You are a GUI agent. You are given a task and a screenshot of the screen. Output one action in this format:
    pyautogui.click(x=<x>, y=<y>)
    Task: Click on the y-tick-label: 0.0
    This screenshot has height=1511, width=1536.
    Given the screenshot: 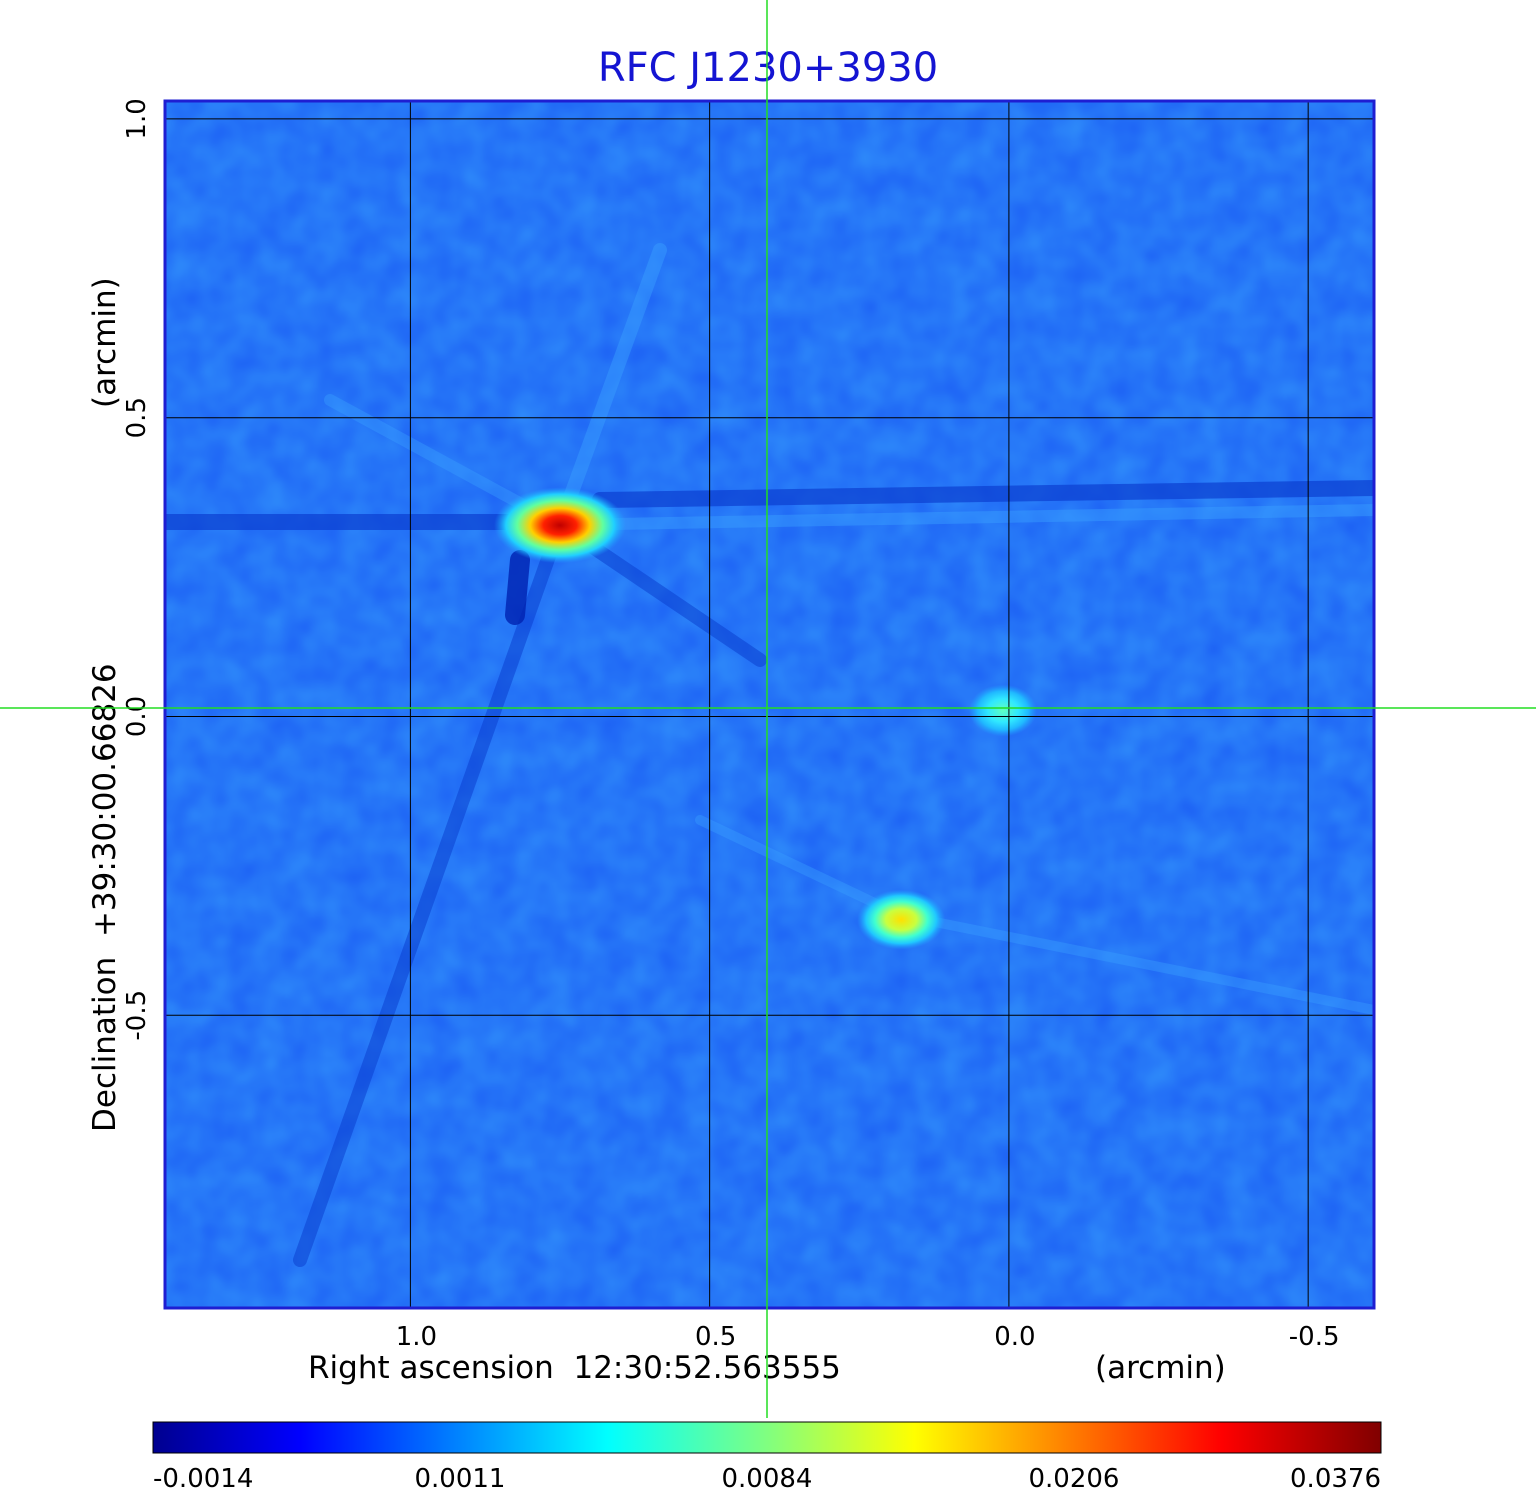 What is the action you would take?
    pyautogui.click(x=137, y=716)
    